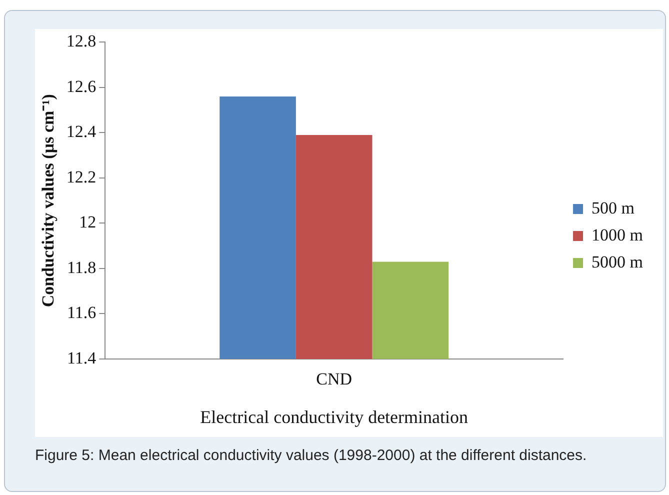 The width and height of the screenshot is (669, 495). Describe the element at coordinates (618, 262) in the screenshot. I see `legend-label: 5000 m` at that location.